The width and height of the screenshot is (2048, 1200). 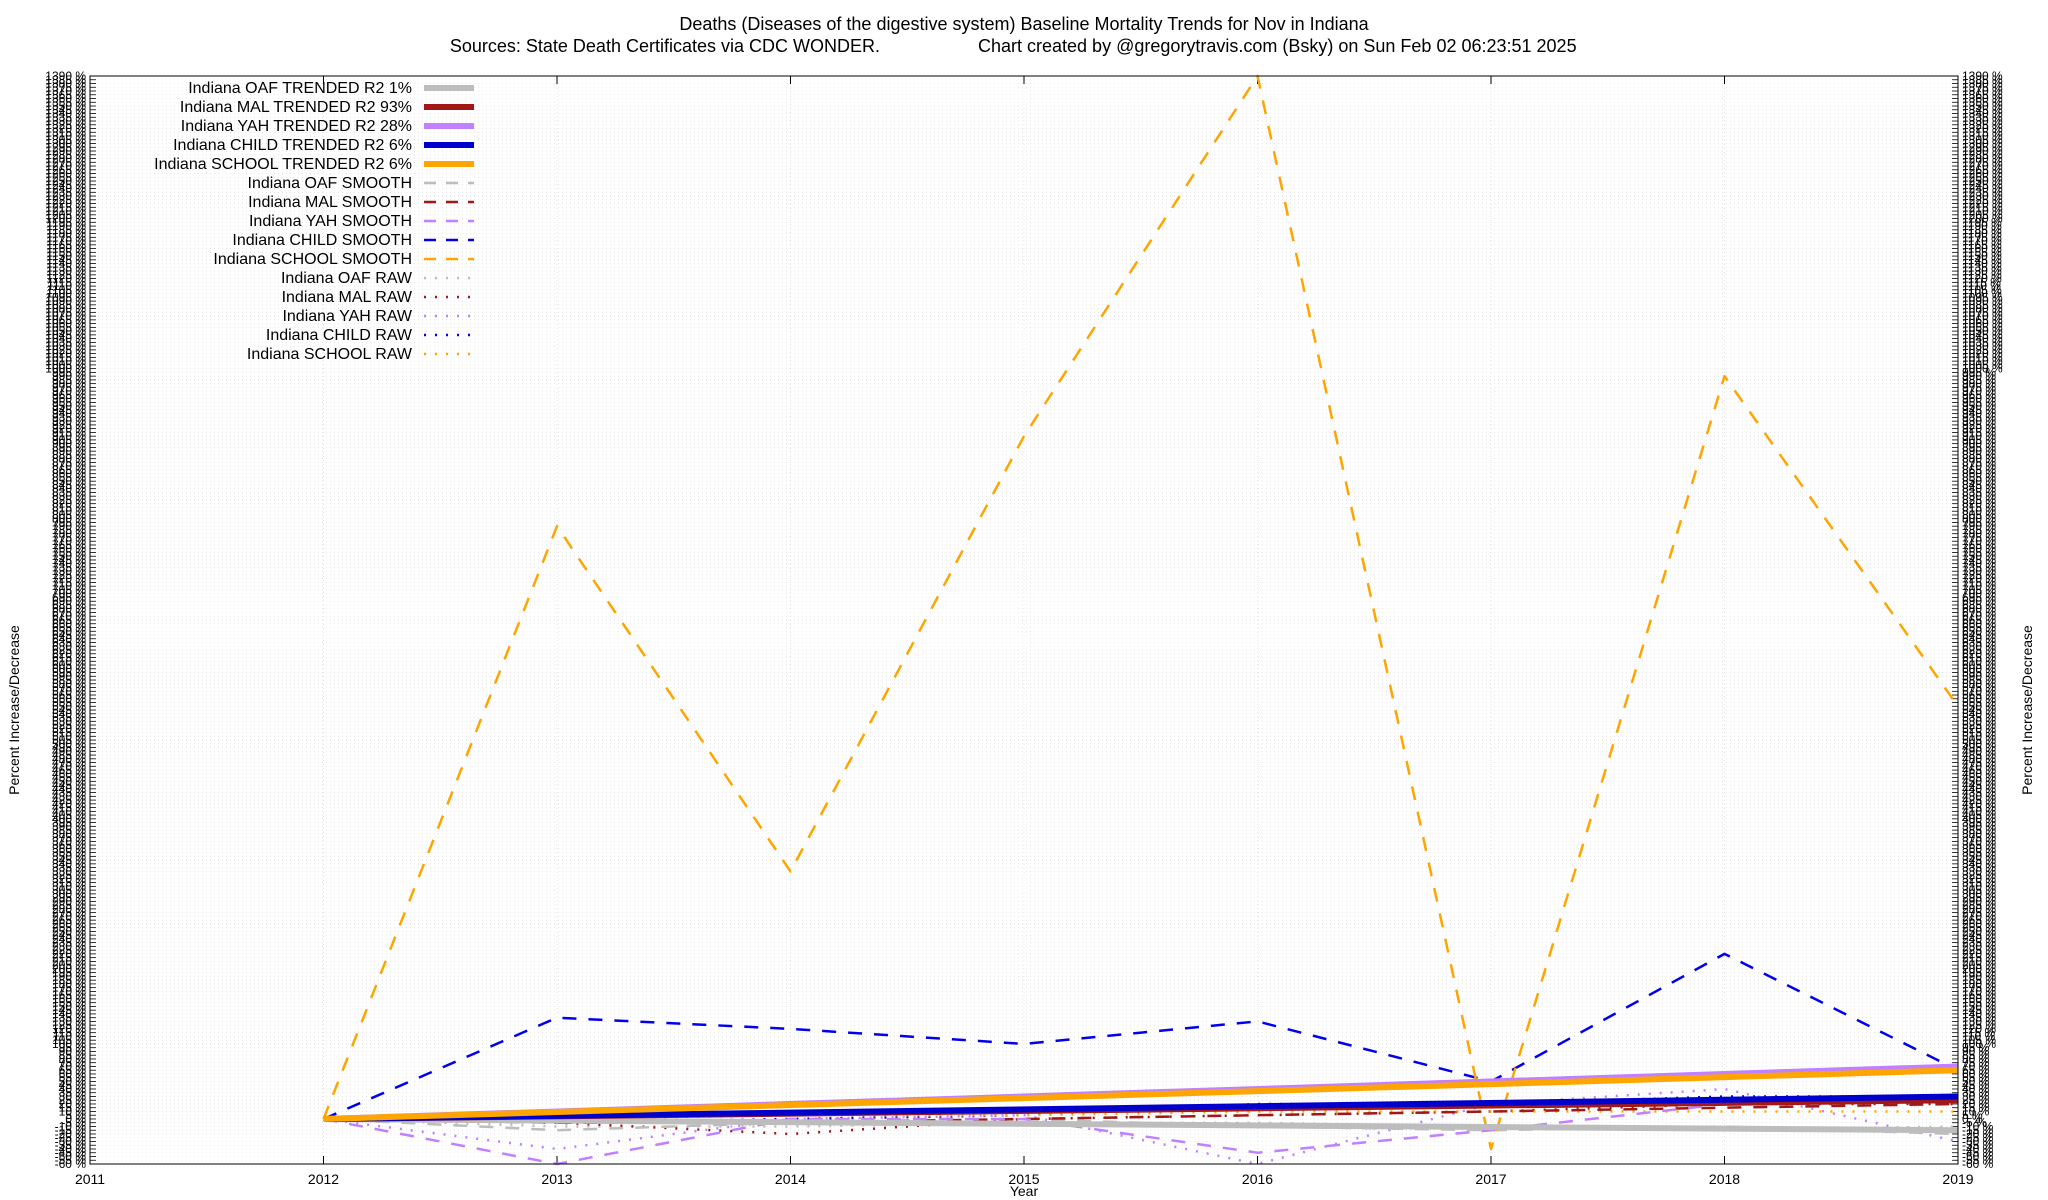 I want to click on y-tick-label: 740 %, so click(x=69, y=564).